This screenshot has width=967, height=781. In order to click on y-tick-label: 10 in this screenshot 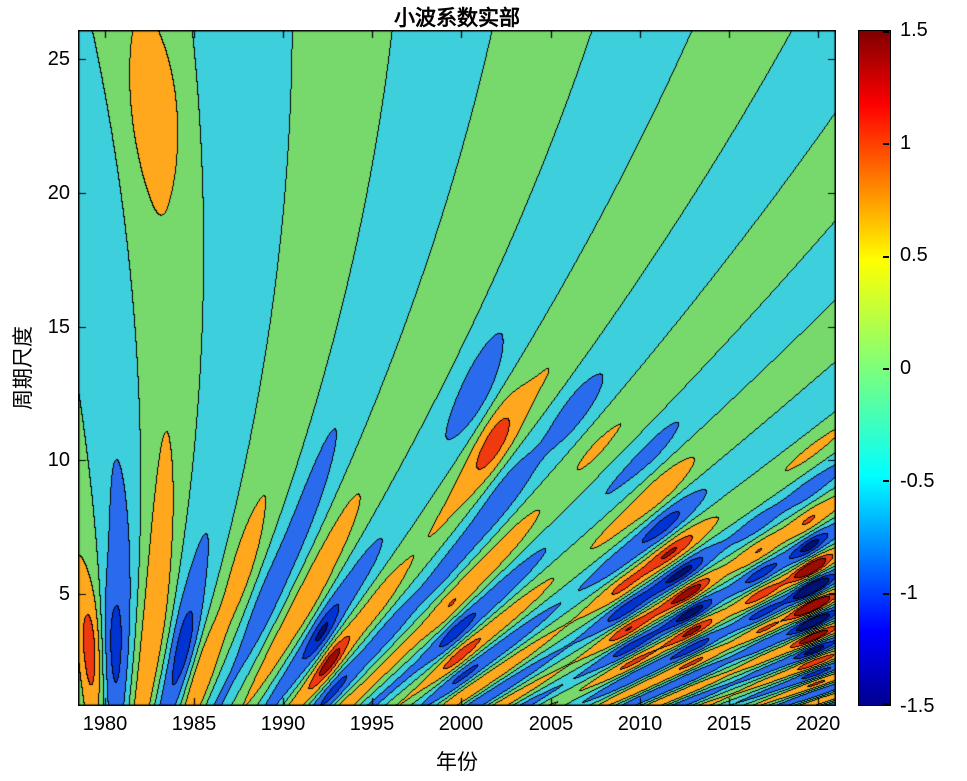, I will do `click(58, 460)`.